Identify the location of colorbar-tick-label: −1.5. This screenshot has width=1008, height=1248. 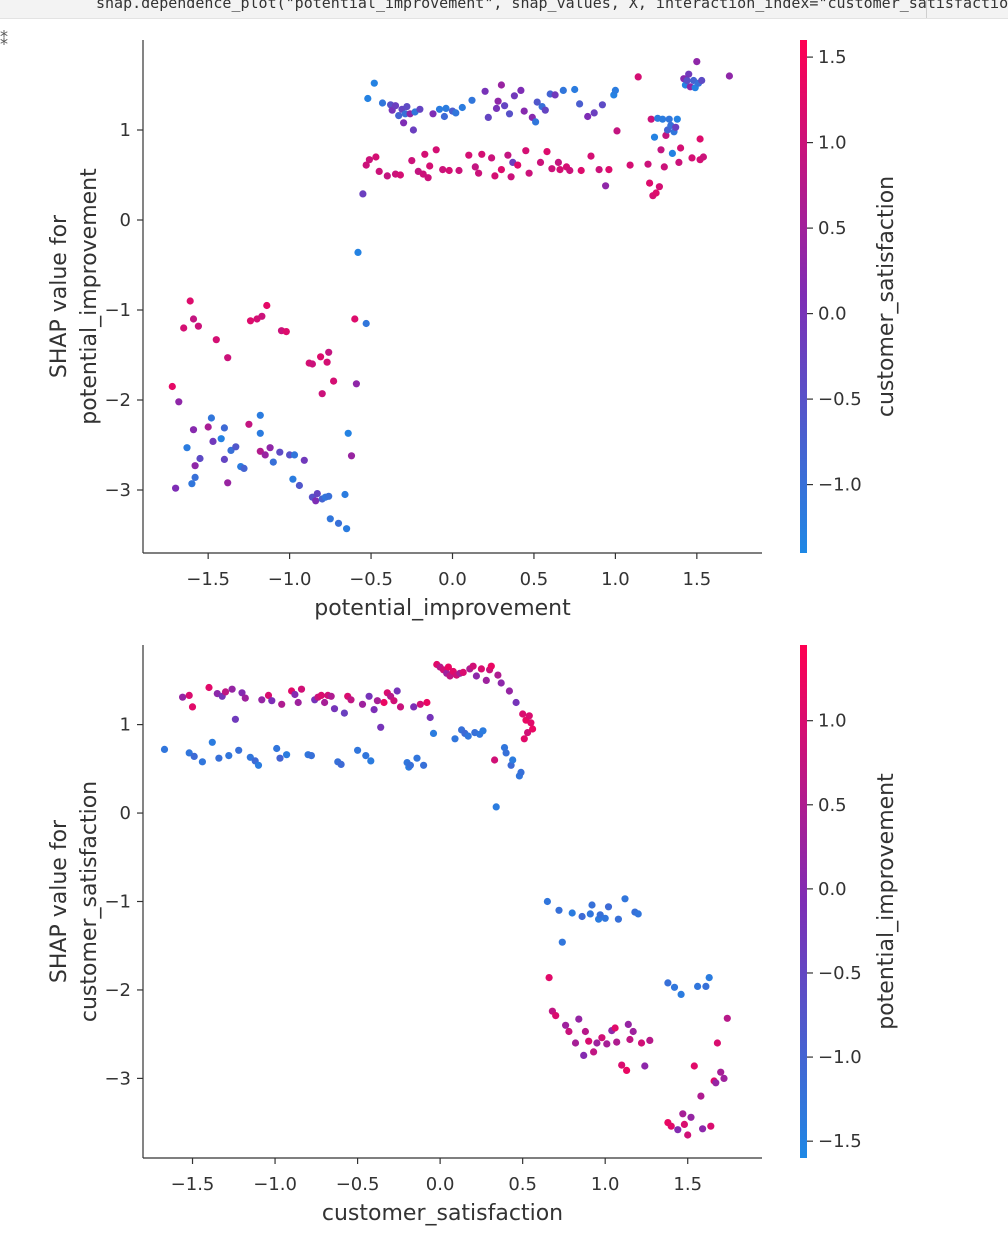
(840, 1141).